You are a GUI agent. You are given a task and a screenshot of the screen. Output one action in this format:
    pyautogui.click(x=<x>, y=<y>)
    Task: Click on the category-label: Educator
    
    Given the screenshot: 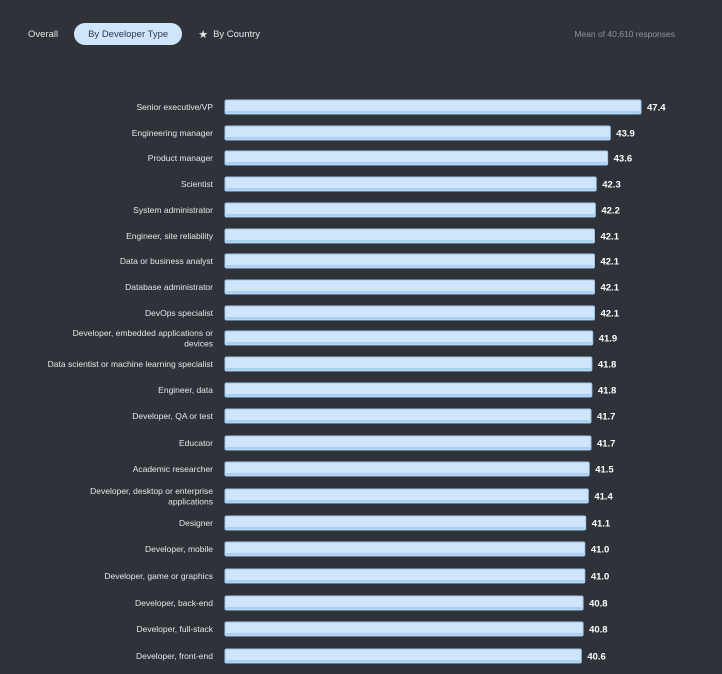 What is the action you would take?
    pyautogui.click(x=196, y=443)
    